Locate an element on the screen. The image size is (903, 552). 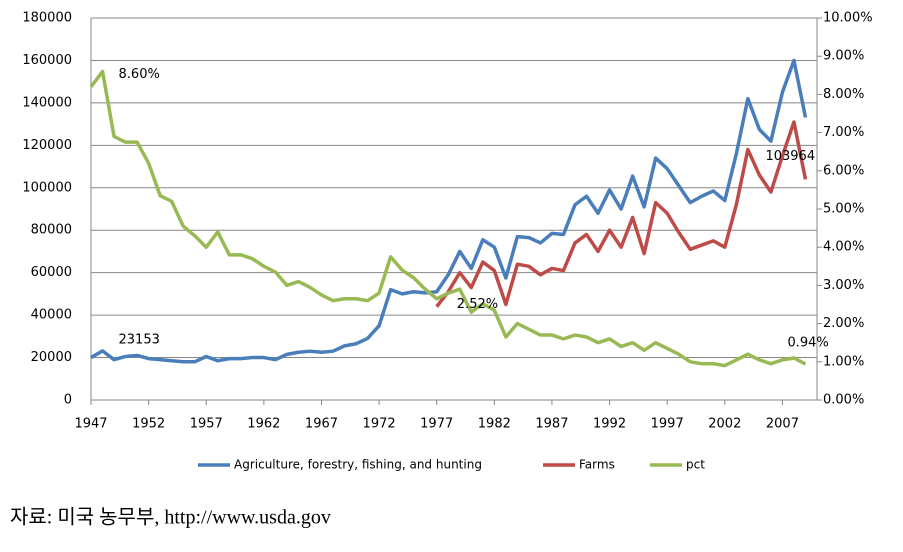
x-tick-label: 1952 is located at coordinates (148, 424).